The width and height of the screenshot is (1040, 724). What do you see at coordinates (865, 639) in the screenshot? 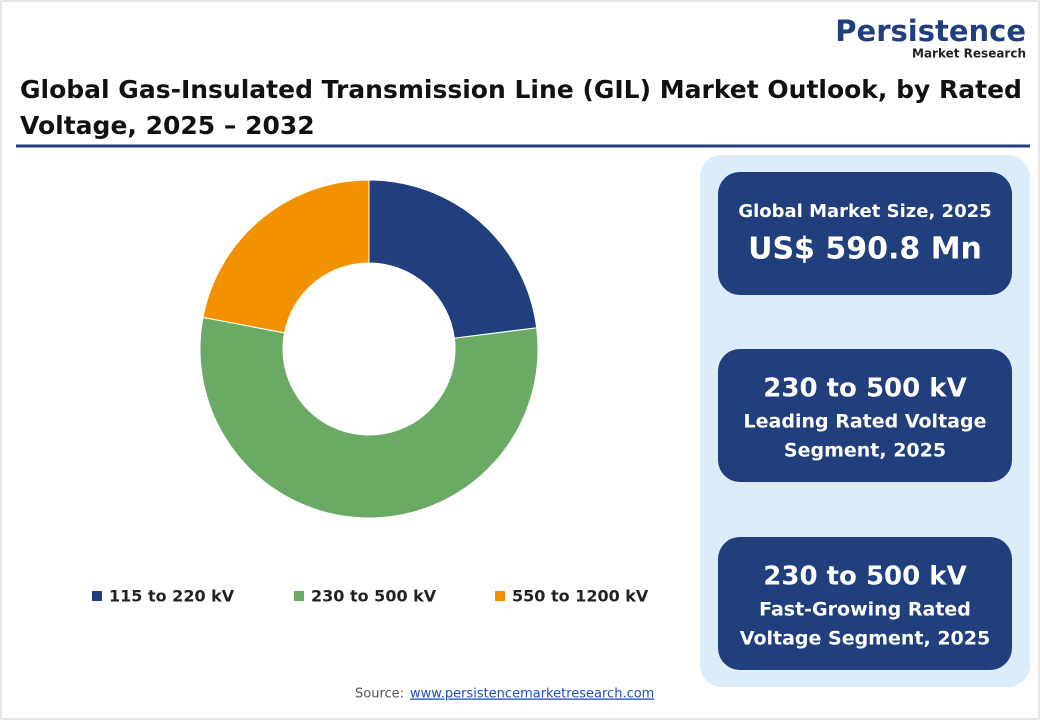
I see `stat-text: Voltage Segment, 2025` at bounding box center [865, 639].